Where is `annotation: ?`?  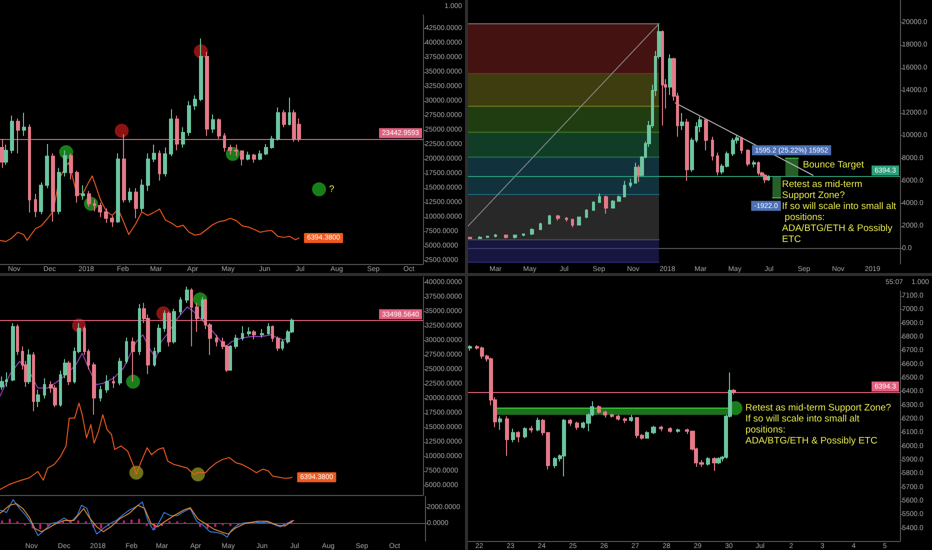
annotation: ? is located at coordinates (331, 189).